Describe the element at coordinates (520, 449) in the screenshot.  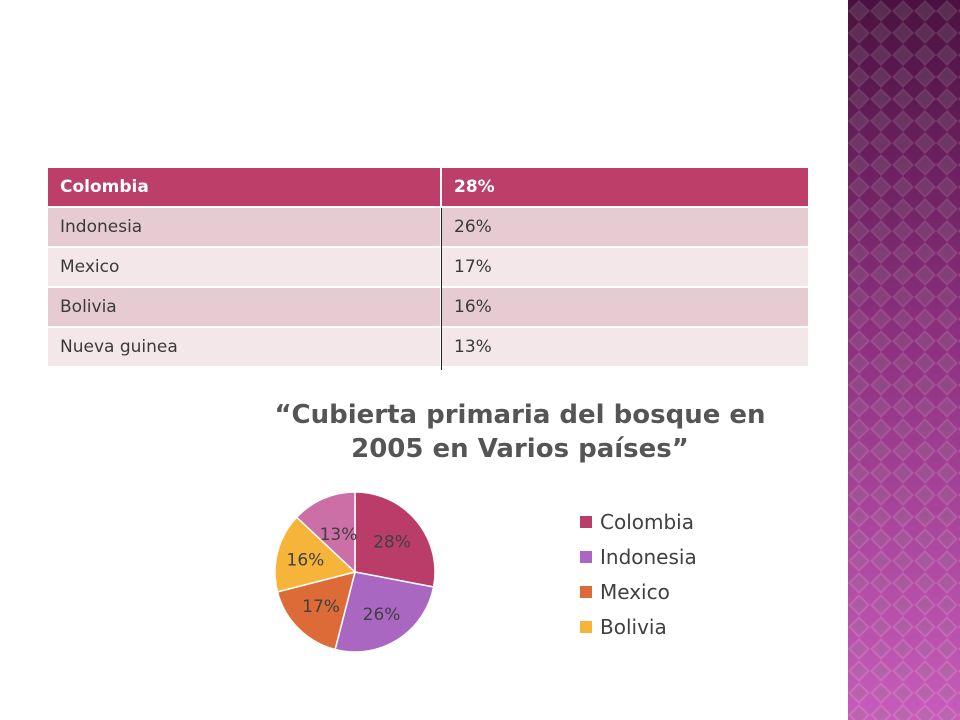
I see `chart-title-line: 2005 en Varios países”` at that location.